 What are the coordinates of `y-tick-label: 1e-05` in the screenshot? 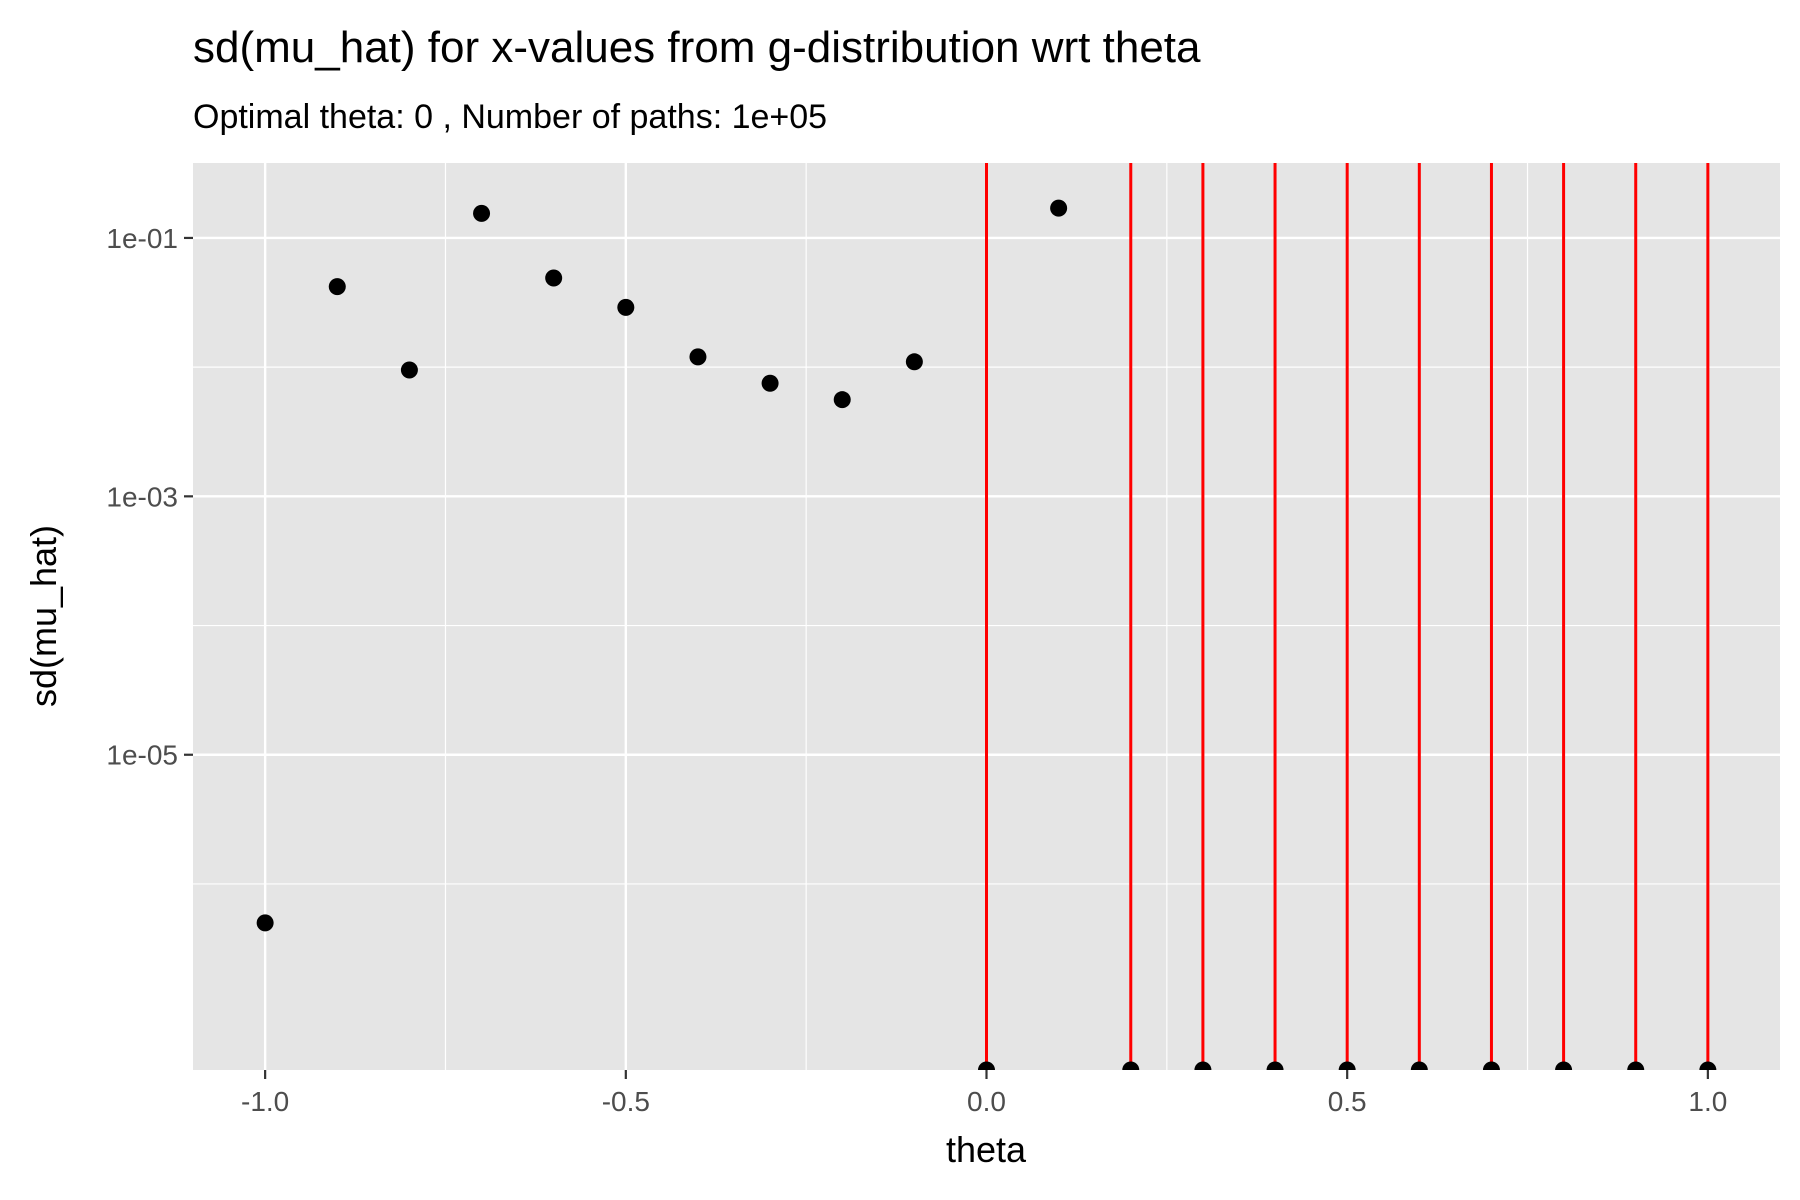 It's located at (142, 755).